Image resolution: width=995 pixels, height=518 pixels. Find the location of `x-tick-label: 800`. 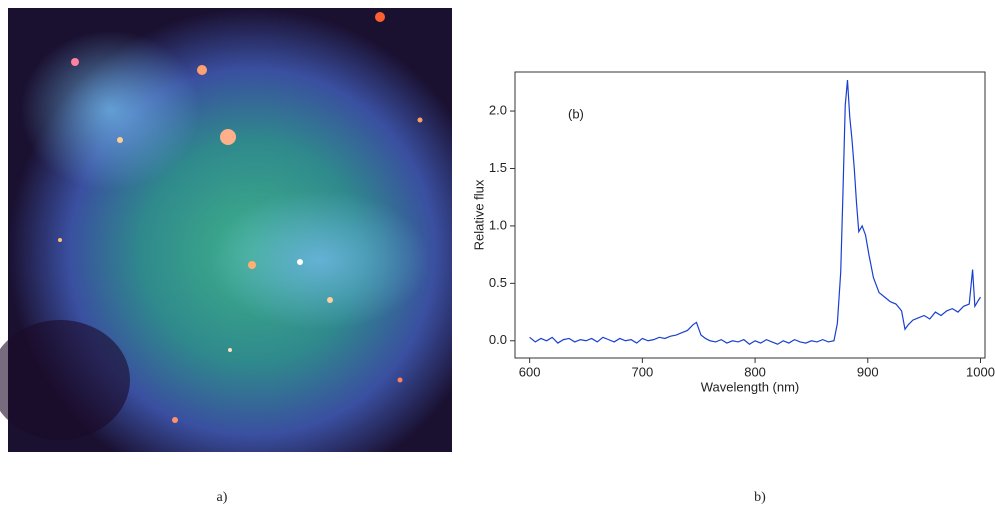

x-tick-label: 800 is located at coordinates (755, 371).